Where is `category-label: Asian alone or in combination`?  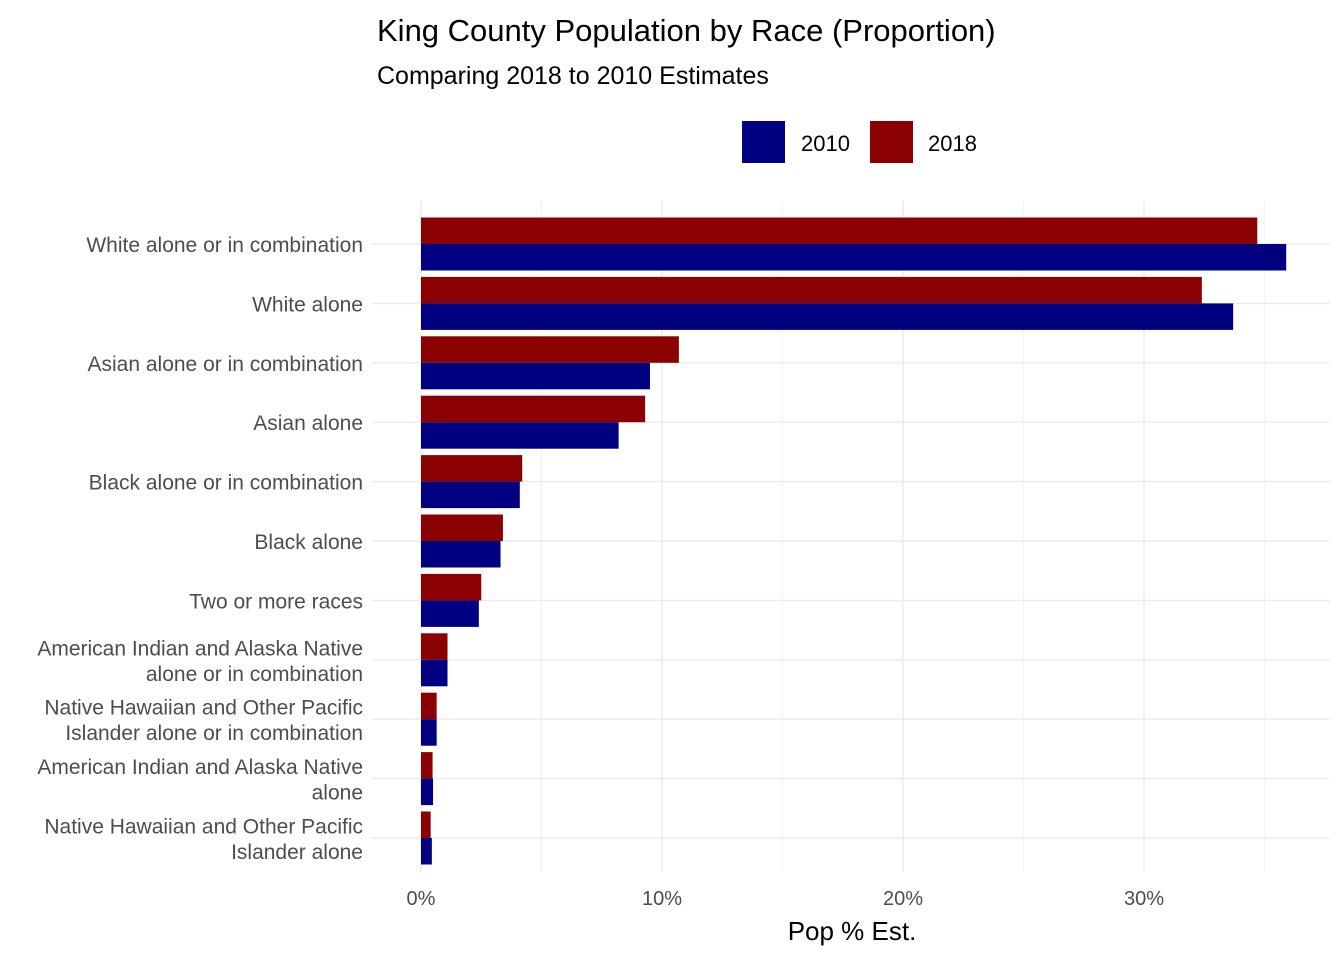 category-label: Asian alone or in combination is located at coordinates (225, 364).